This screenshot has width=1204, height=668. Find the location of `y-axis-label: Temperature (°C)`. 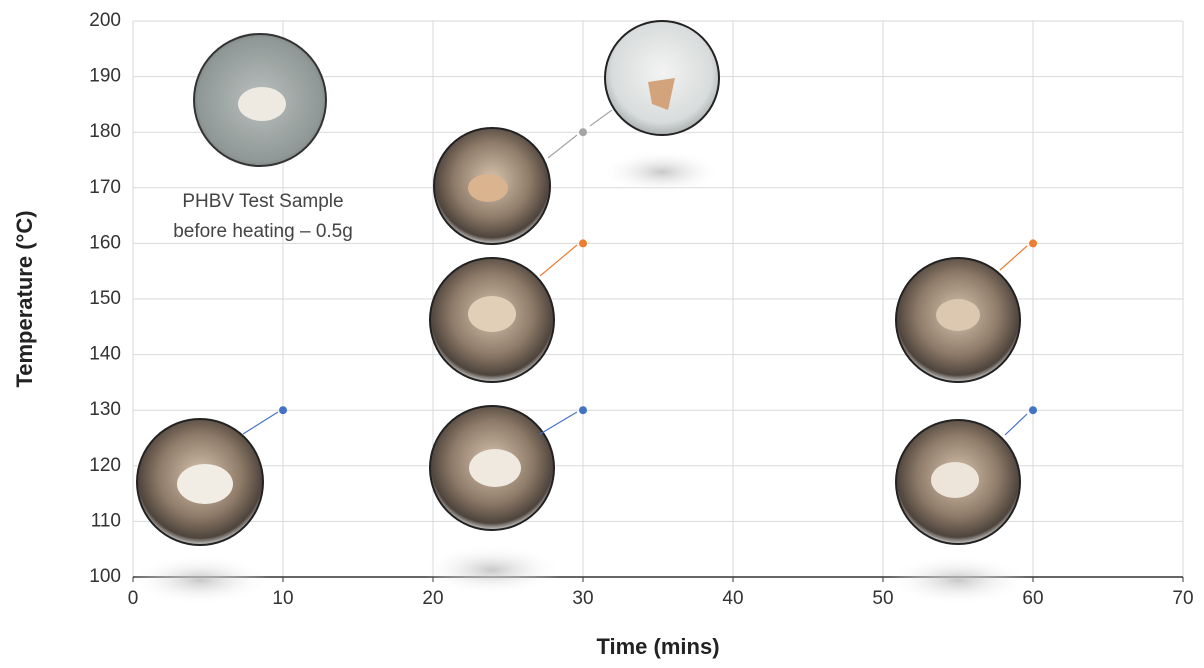

y-axis-label: Temperature (°C) is located at coordinates (24, 298).